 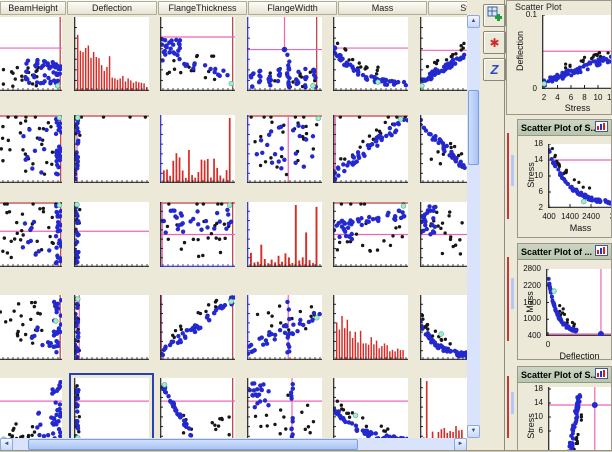 What do you see at coordinates (540, 207) in the screenshot?
I see `y-tick-label: 2` at bounding box center [540, 207].